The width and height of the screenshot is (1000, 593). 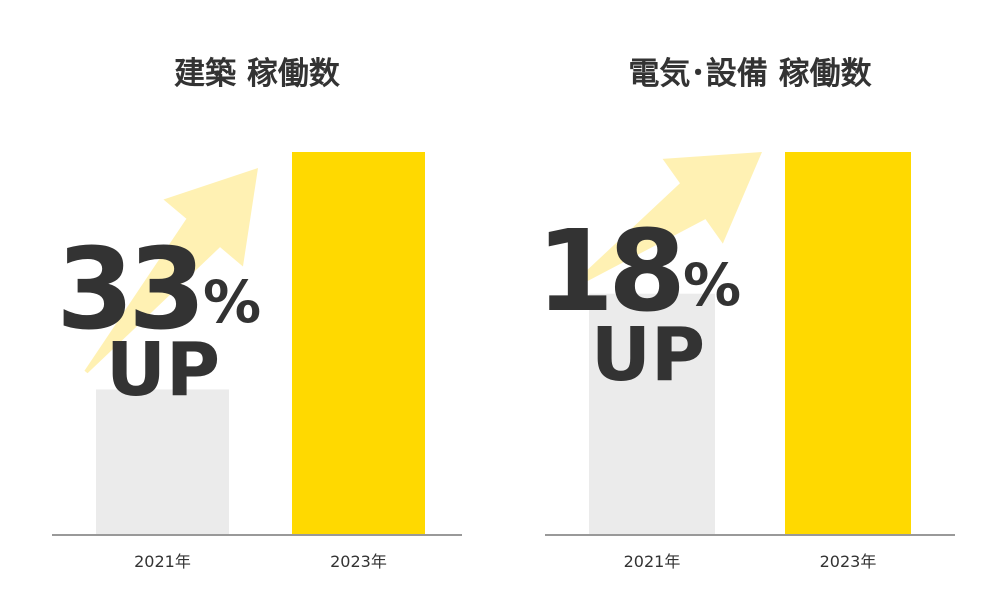 I want to click on chart-title: 建築 稼働数, so click(x=257, y=74).